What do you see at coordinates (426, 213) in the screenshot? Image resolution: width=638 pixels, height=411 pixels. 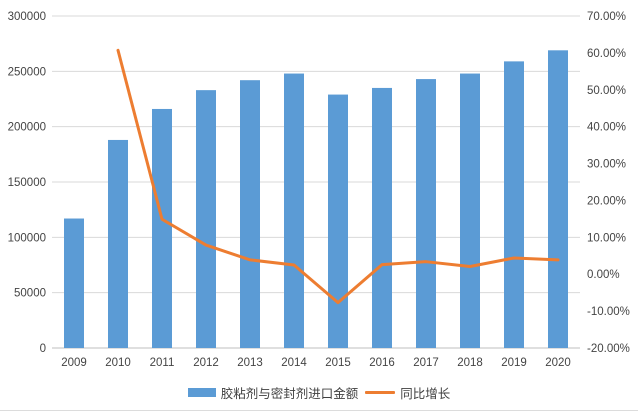 I see `bar-2017` at bounding box center [426, 213].